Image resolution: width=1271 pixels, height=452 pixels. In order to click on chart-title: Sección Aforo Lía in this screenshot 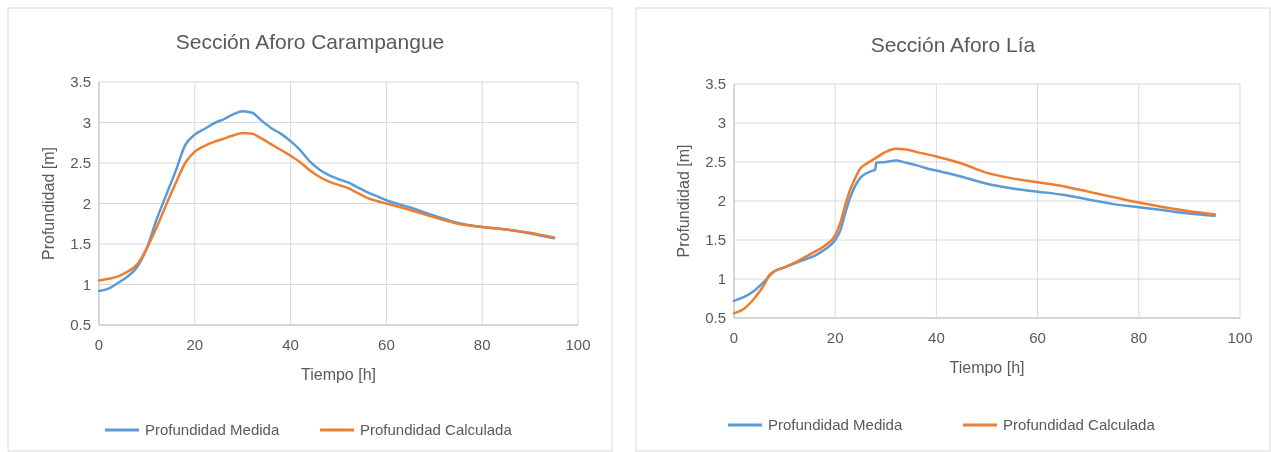, I will do `click(953, 44)`.